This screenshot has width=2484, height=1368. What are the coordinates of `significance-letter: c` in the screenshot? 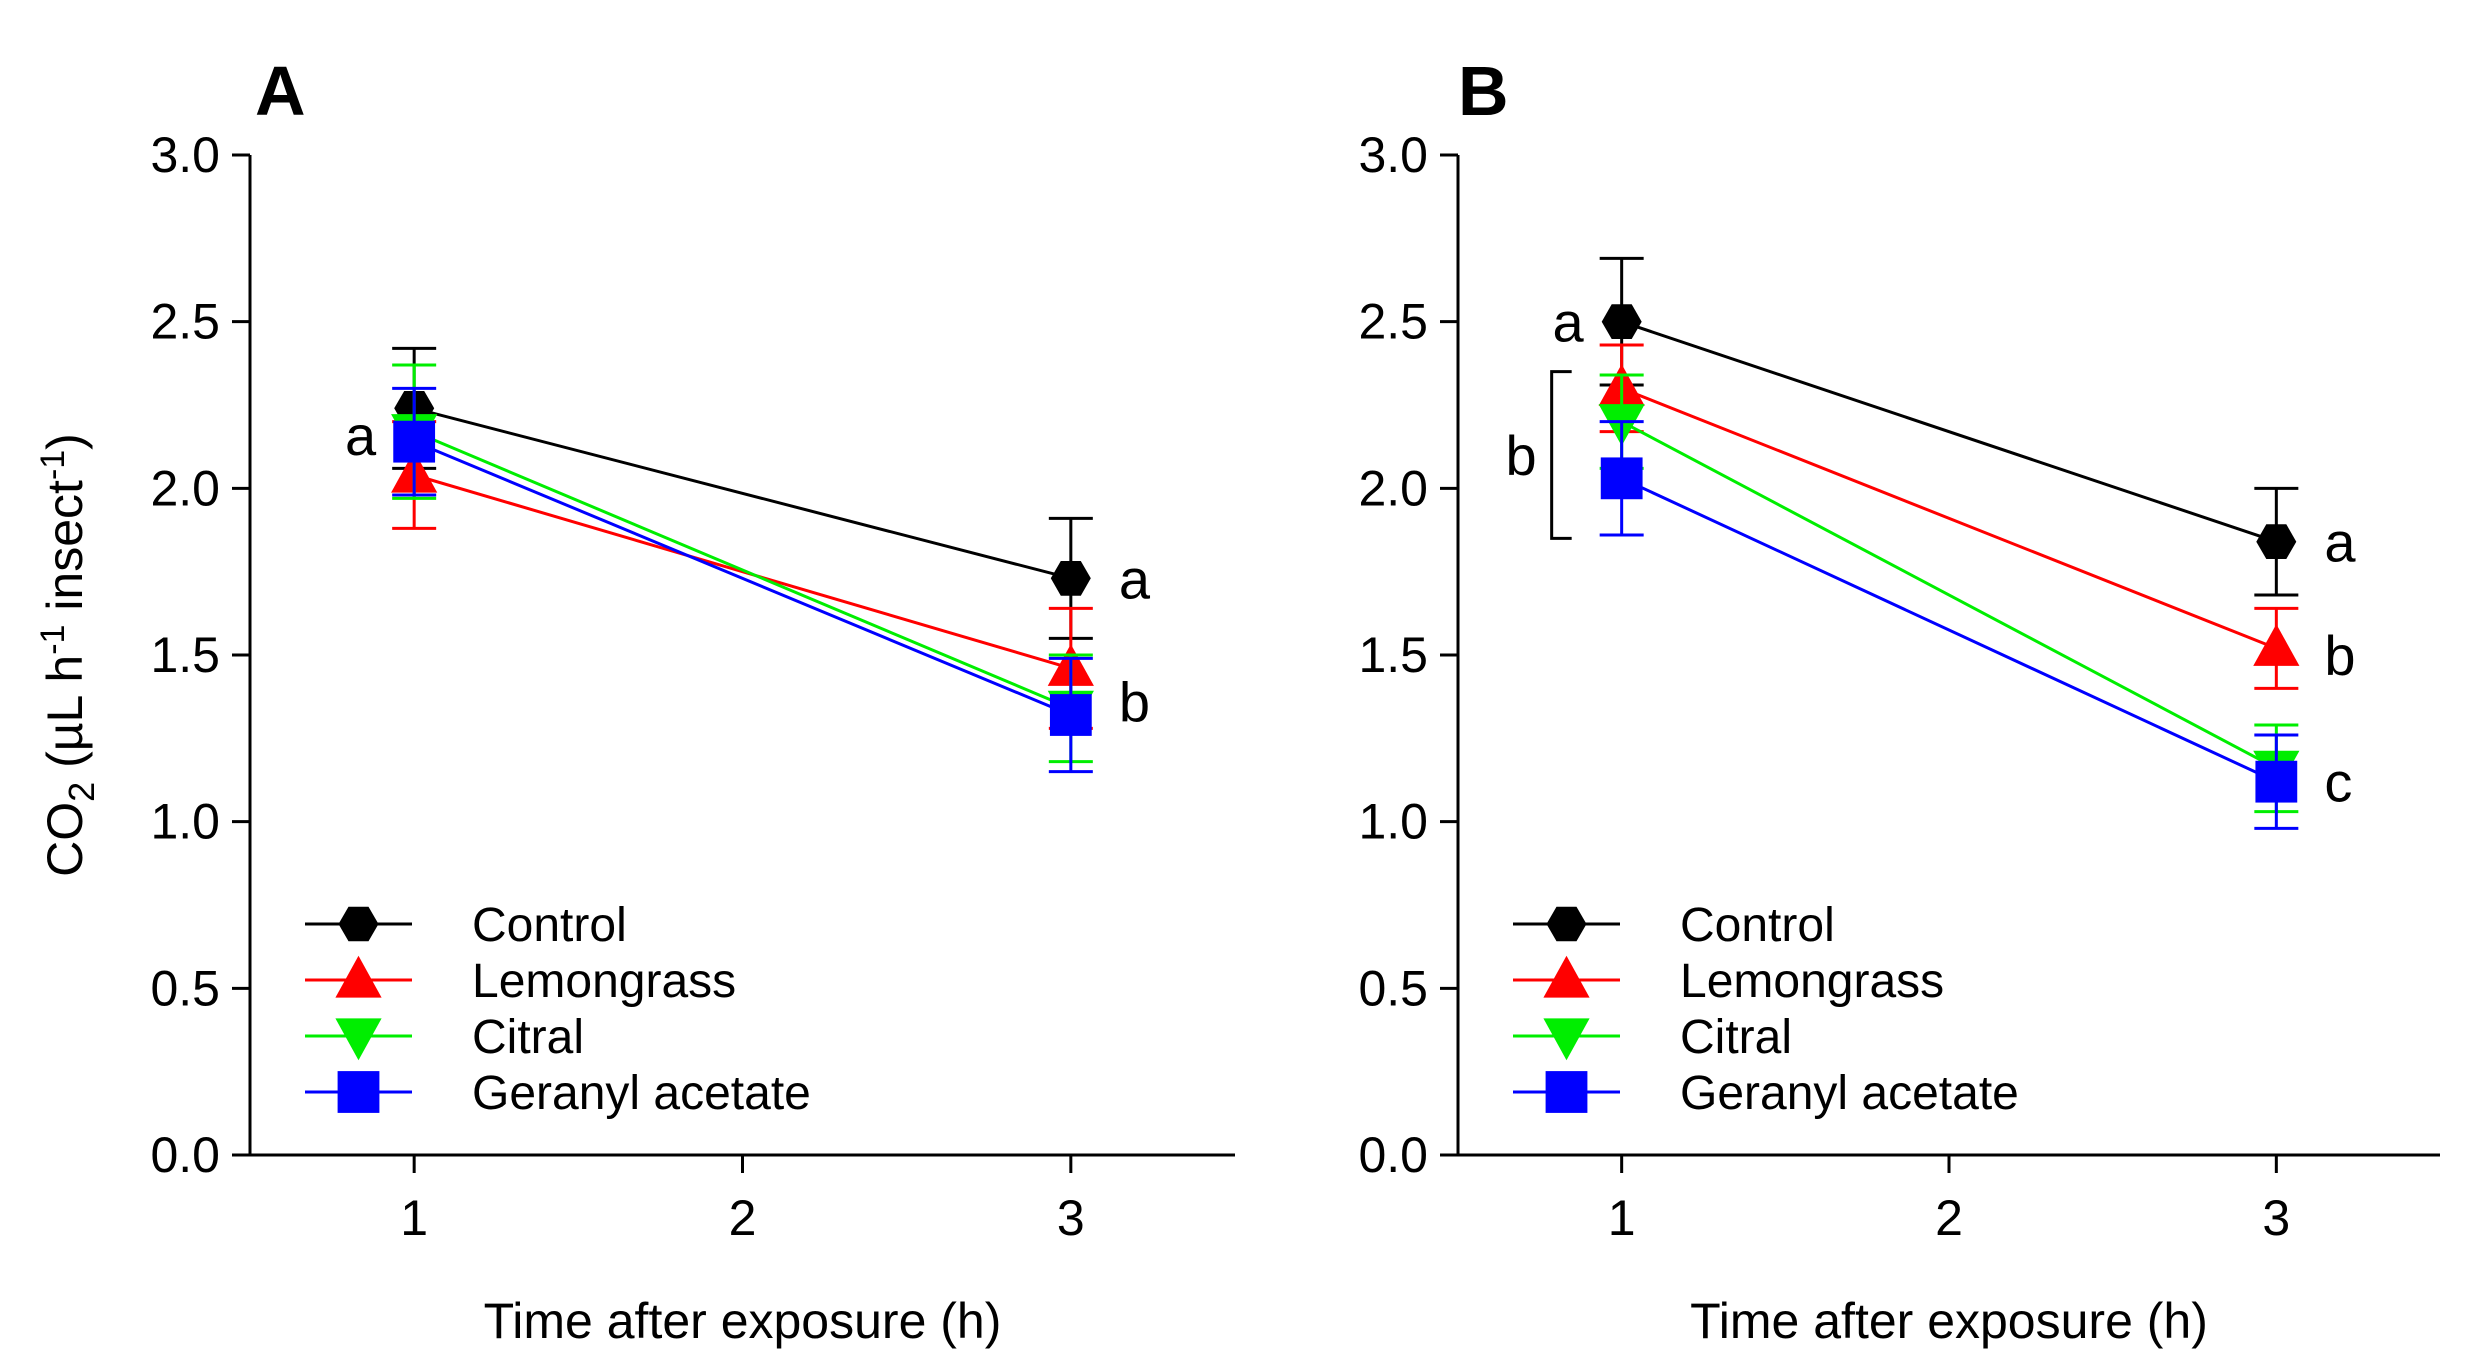 It's located at (2338, 782).